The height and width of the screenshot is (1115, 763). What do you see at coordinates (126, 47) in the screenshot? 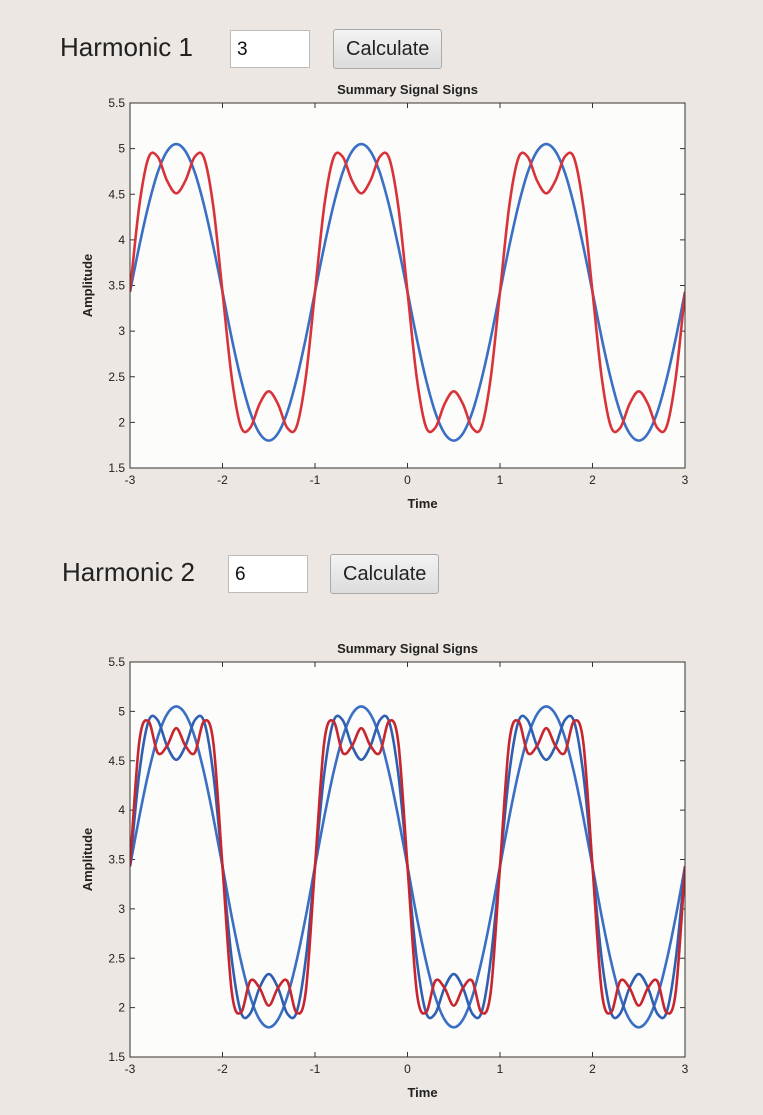
I see `harmonic-label: Harmonic 1` at bounding box center [126, 47].